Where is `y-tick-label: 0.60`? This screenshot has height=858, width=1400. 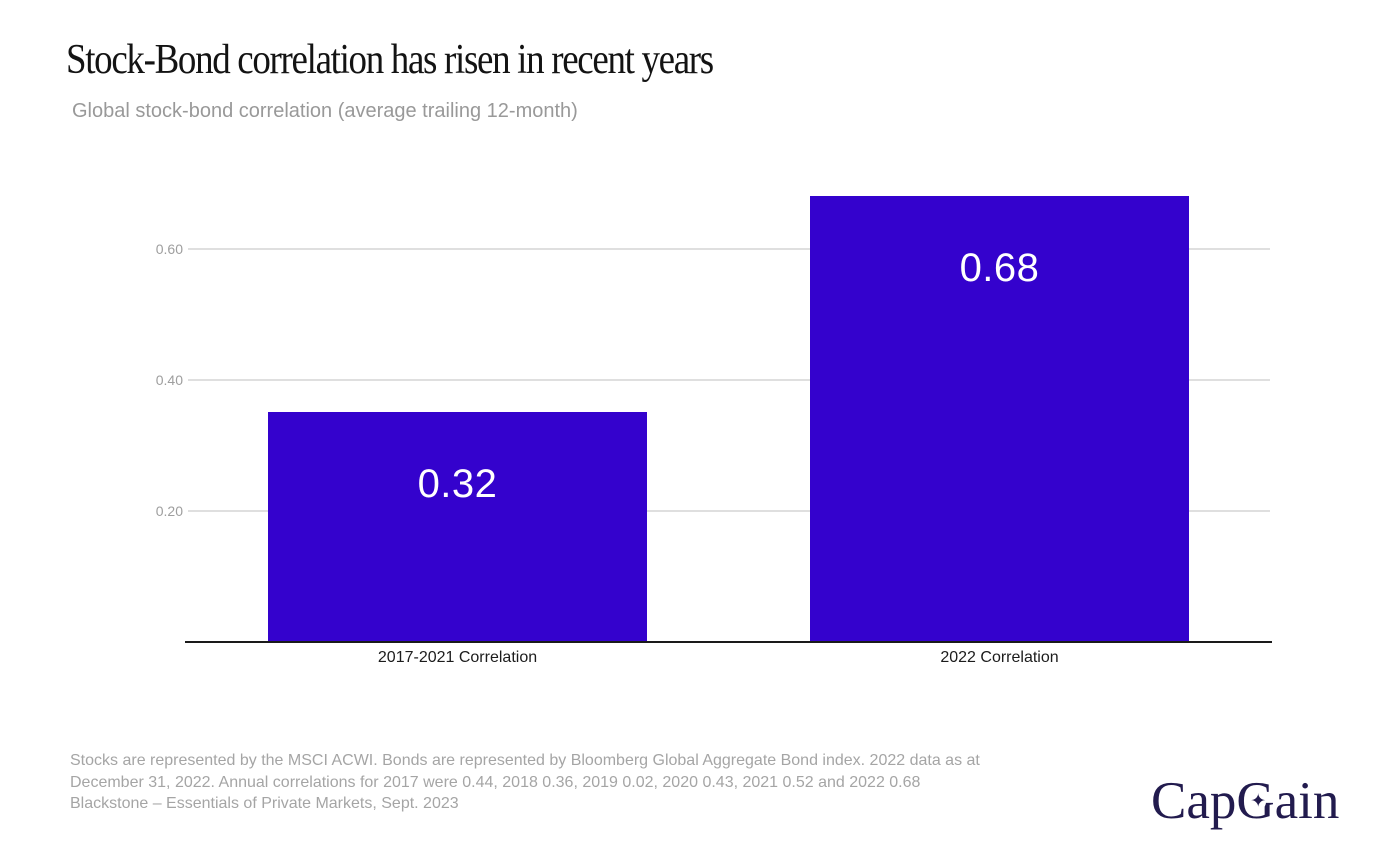 y-tick-label: 0.60 is located at coordinates (169, 249).